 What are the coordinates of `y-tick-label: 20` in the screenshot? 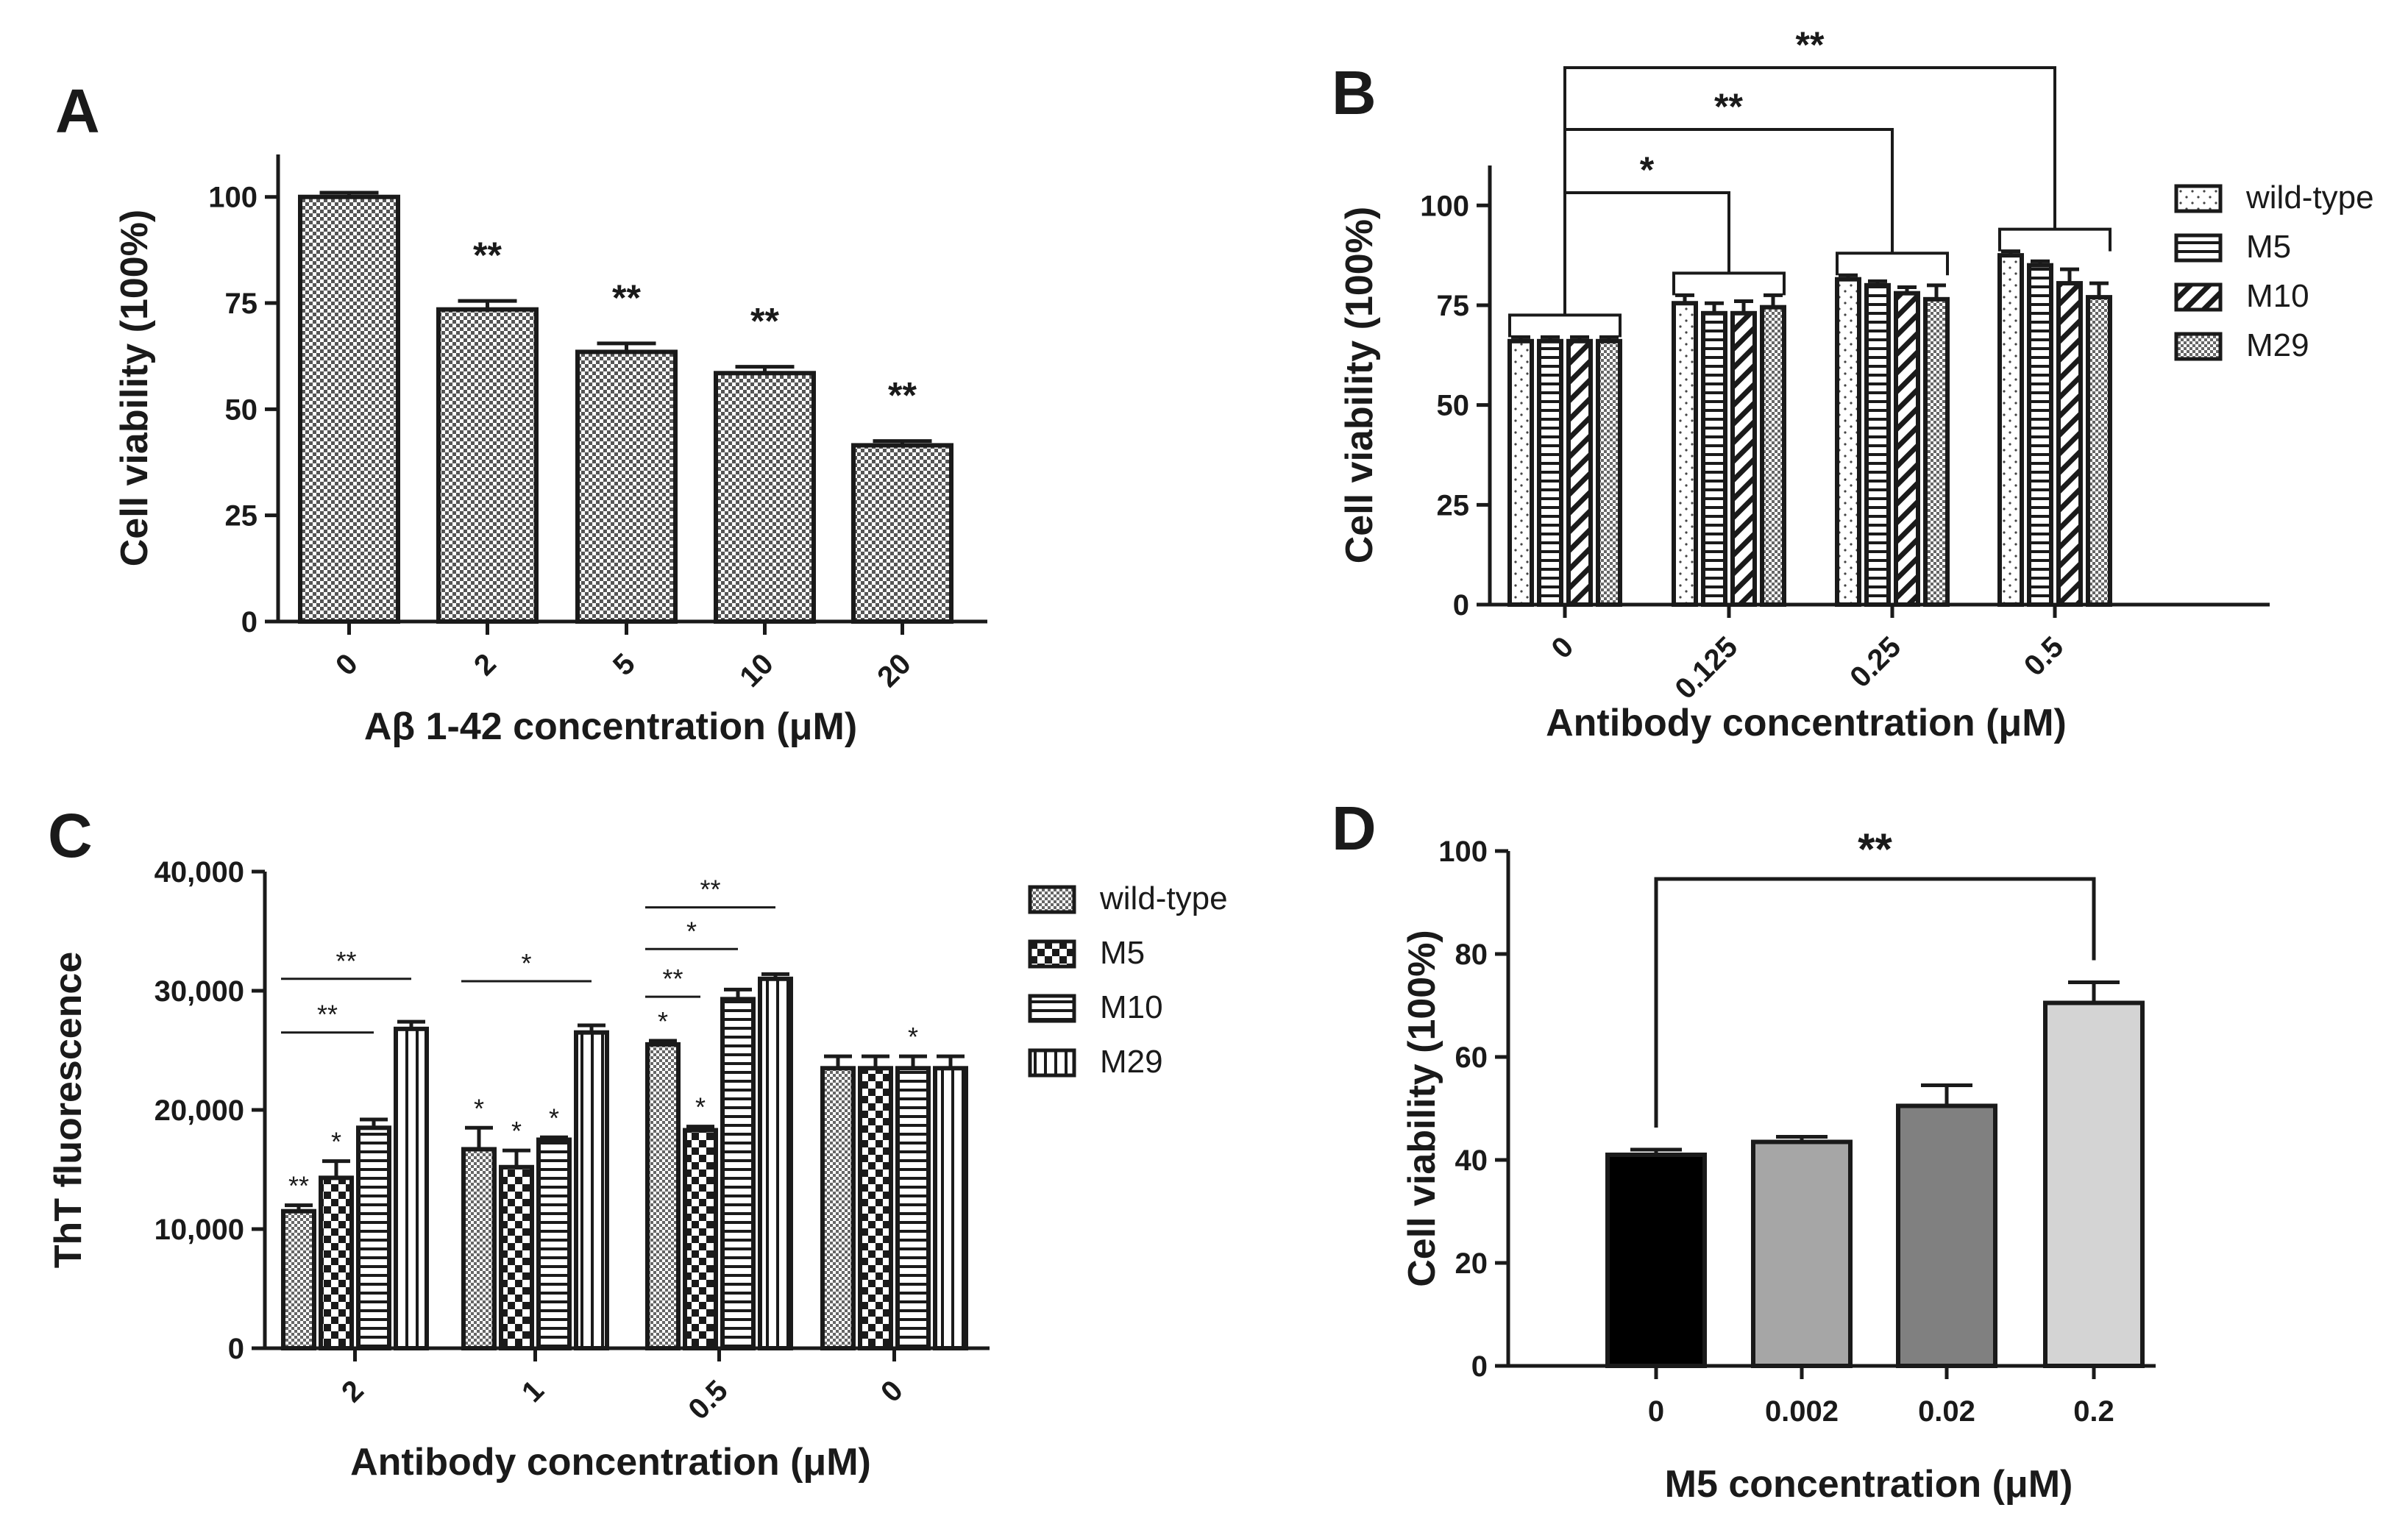 It's located at (1471, 1263).